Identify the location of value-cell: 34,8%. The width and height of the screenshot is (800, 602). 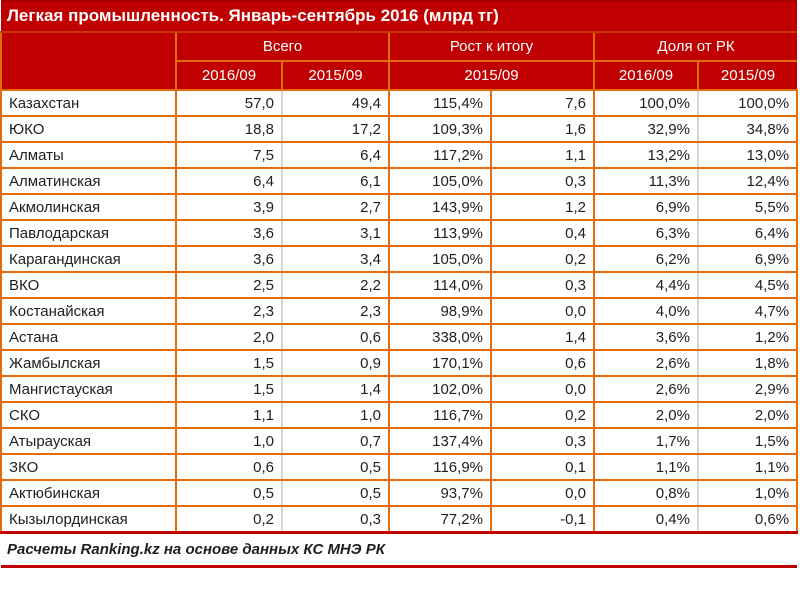
(748, 129).